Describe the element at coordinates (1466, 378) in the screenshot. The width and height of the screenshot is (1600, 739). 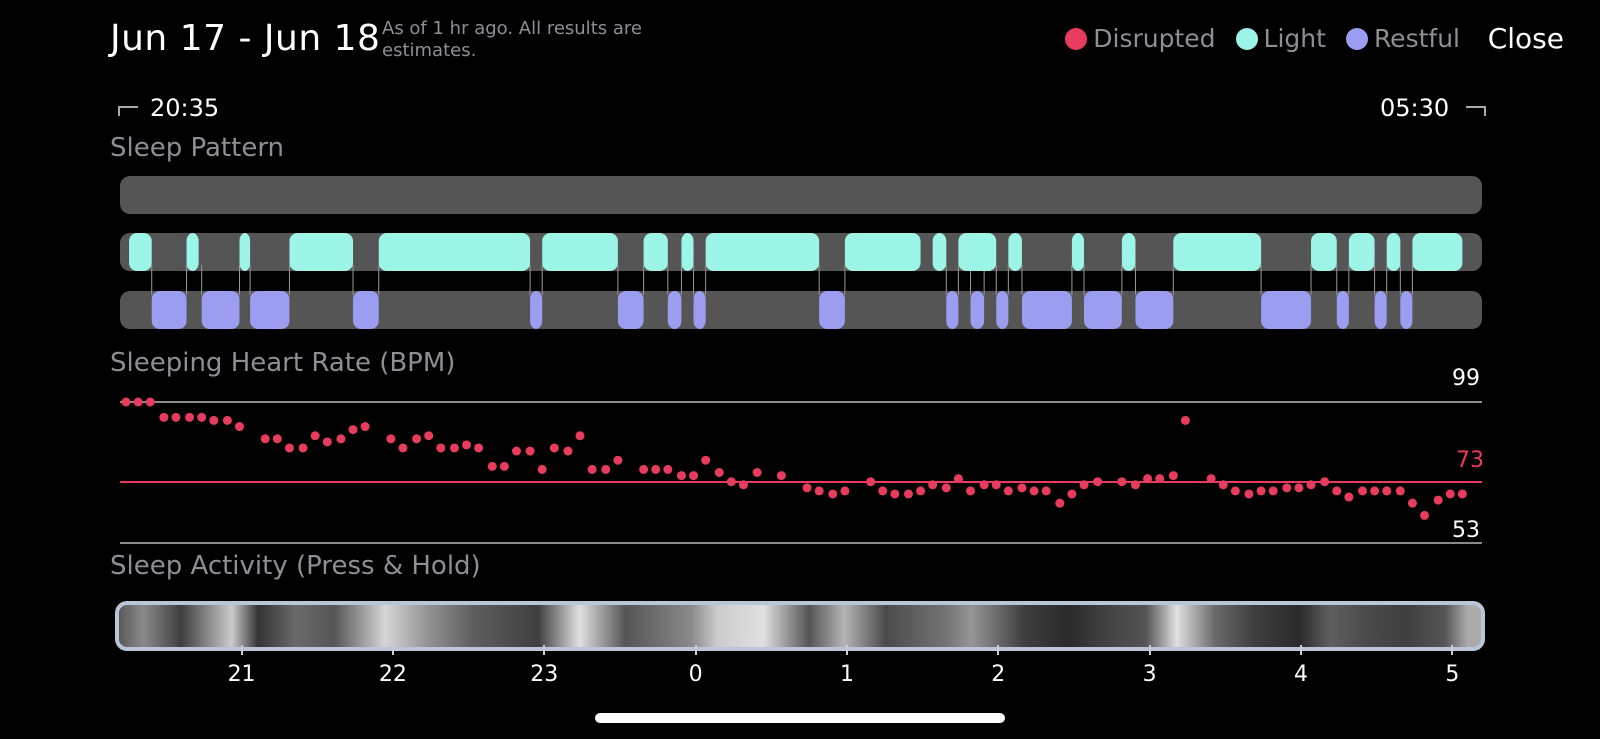
I see `max-value: 99` at that location.